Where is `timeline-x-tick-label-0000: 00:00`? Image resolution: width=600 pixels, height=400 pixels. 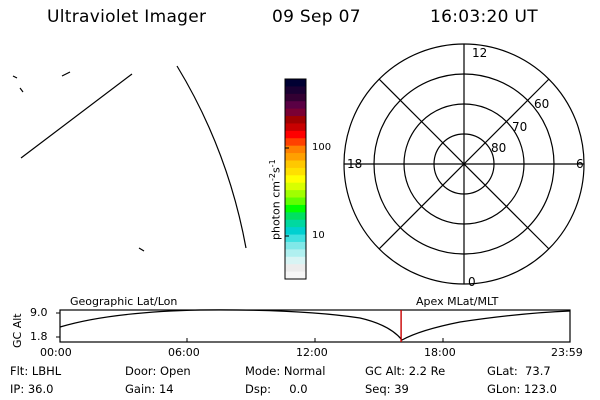 timeline-x-tick-label-0000: 00:00 is located at coordinates (56, 352).